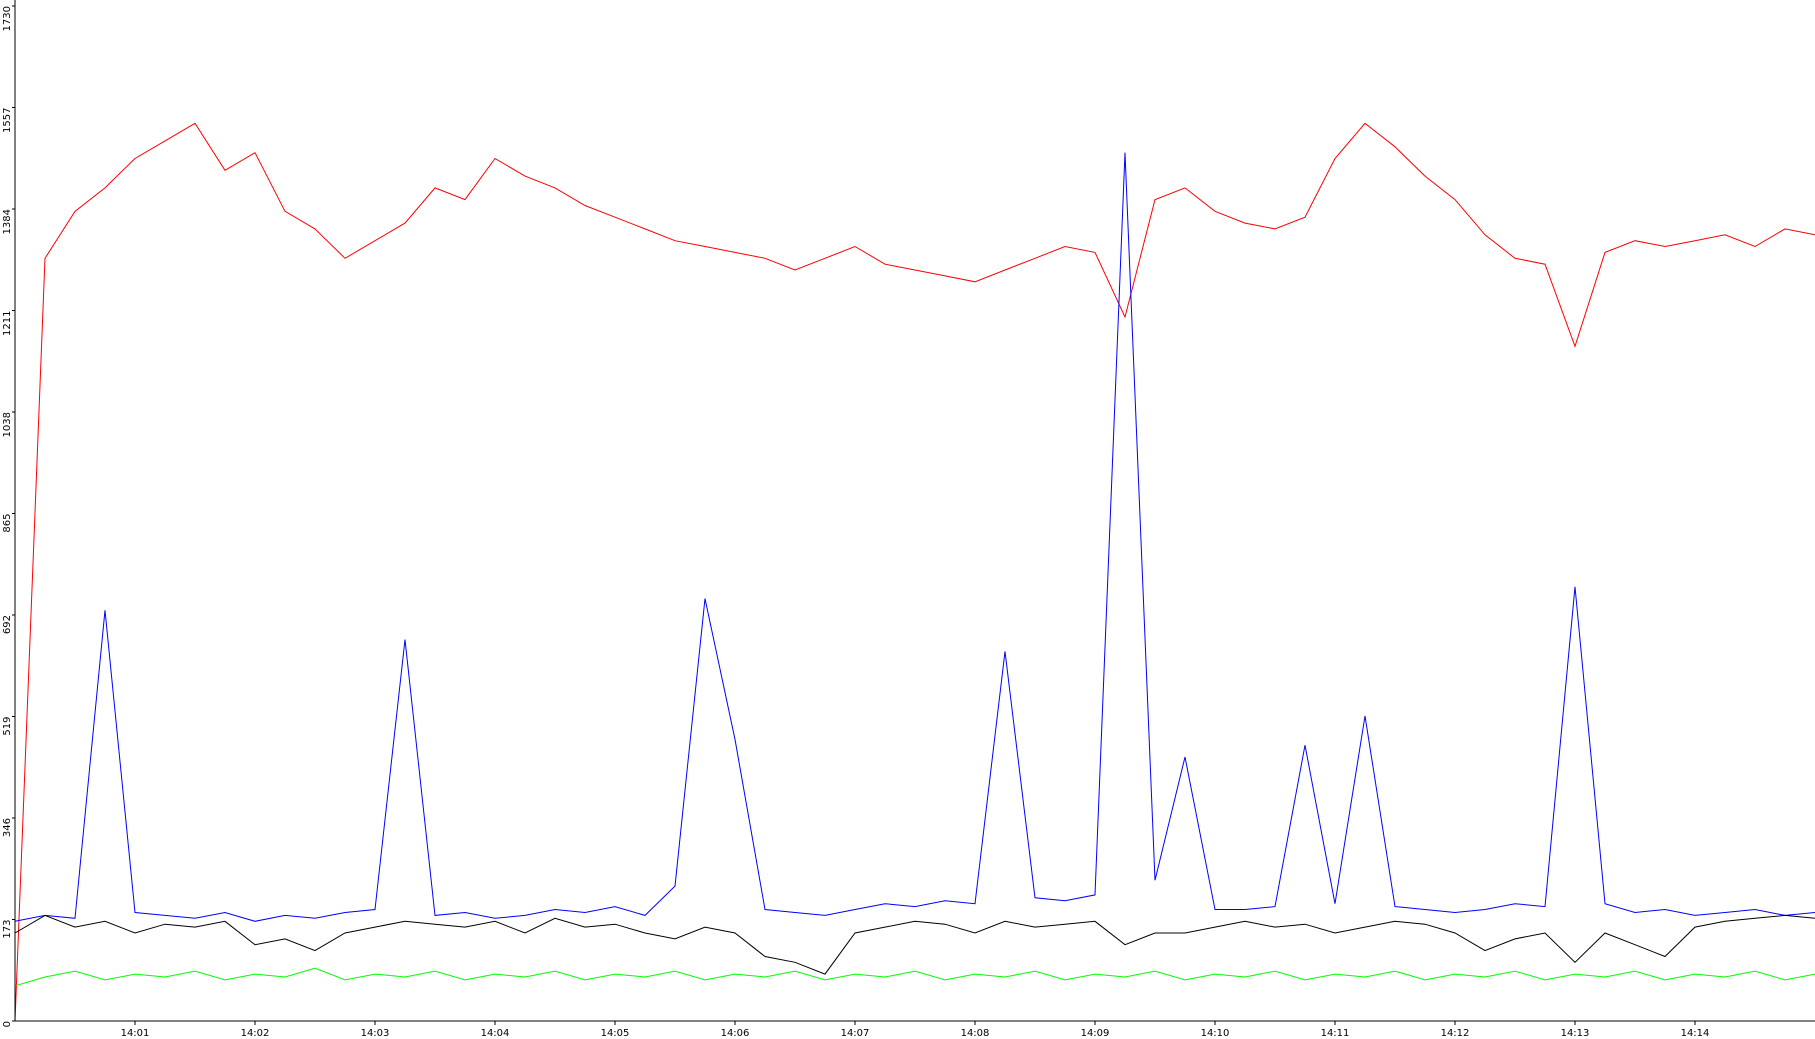 This screenshot has height=1039, width=1815. What do you see at coordinates (7, 929) in the screenshot?
I see `y-tick-label: 173` at bounding box center [7, 929].